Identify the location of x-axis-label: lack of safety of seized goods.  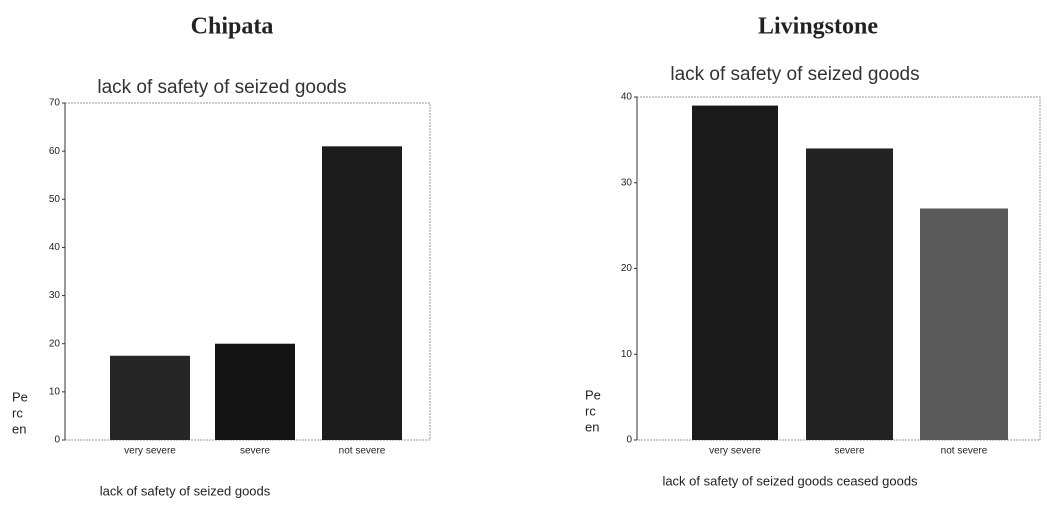
(185, 490).